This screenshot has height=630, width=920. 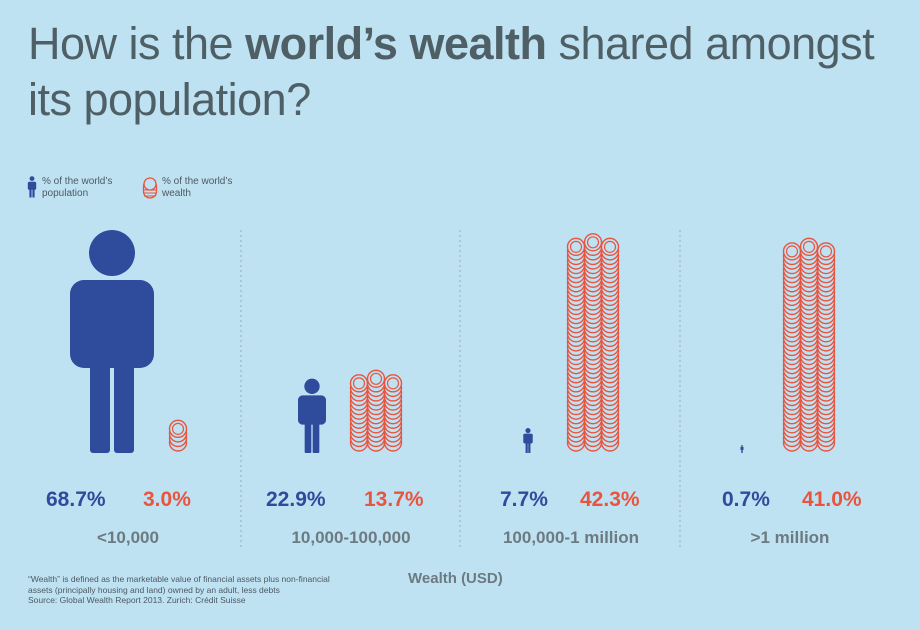 I want to click on title-bold: world’s wealth, so click(x=396, y=43).